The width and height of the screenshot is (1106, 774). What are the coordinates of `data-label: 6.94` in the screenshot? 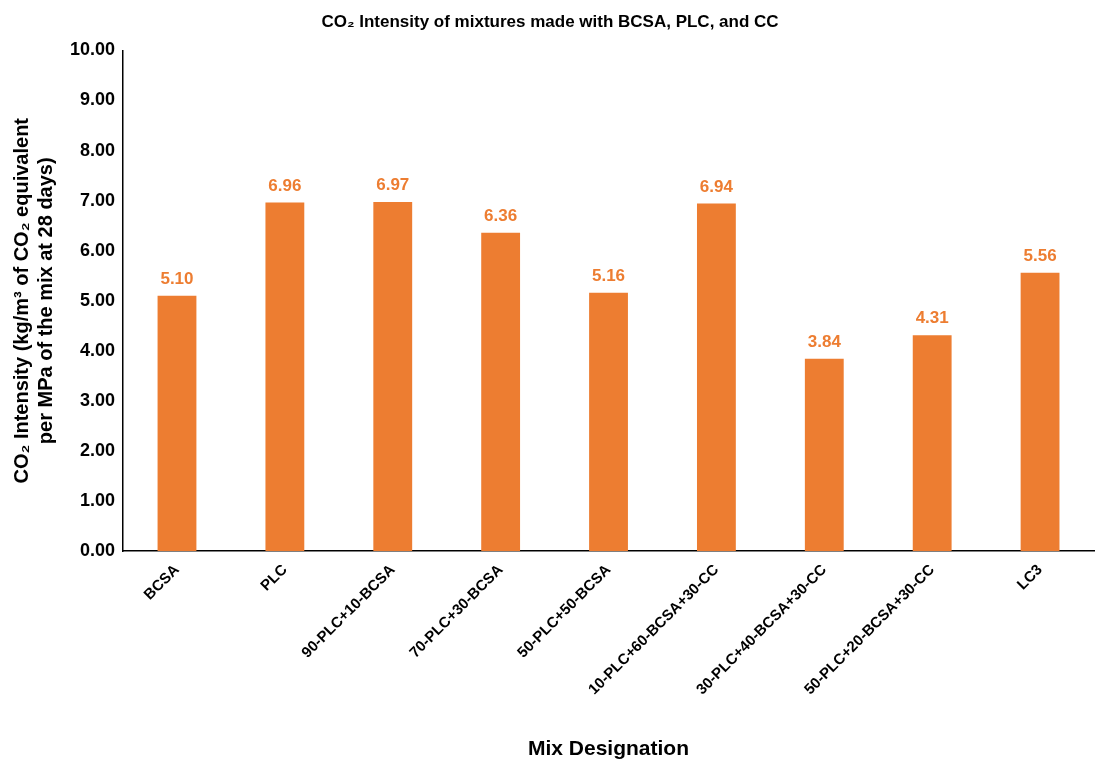 It's located at (716, 186).